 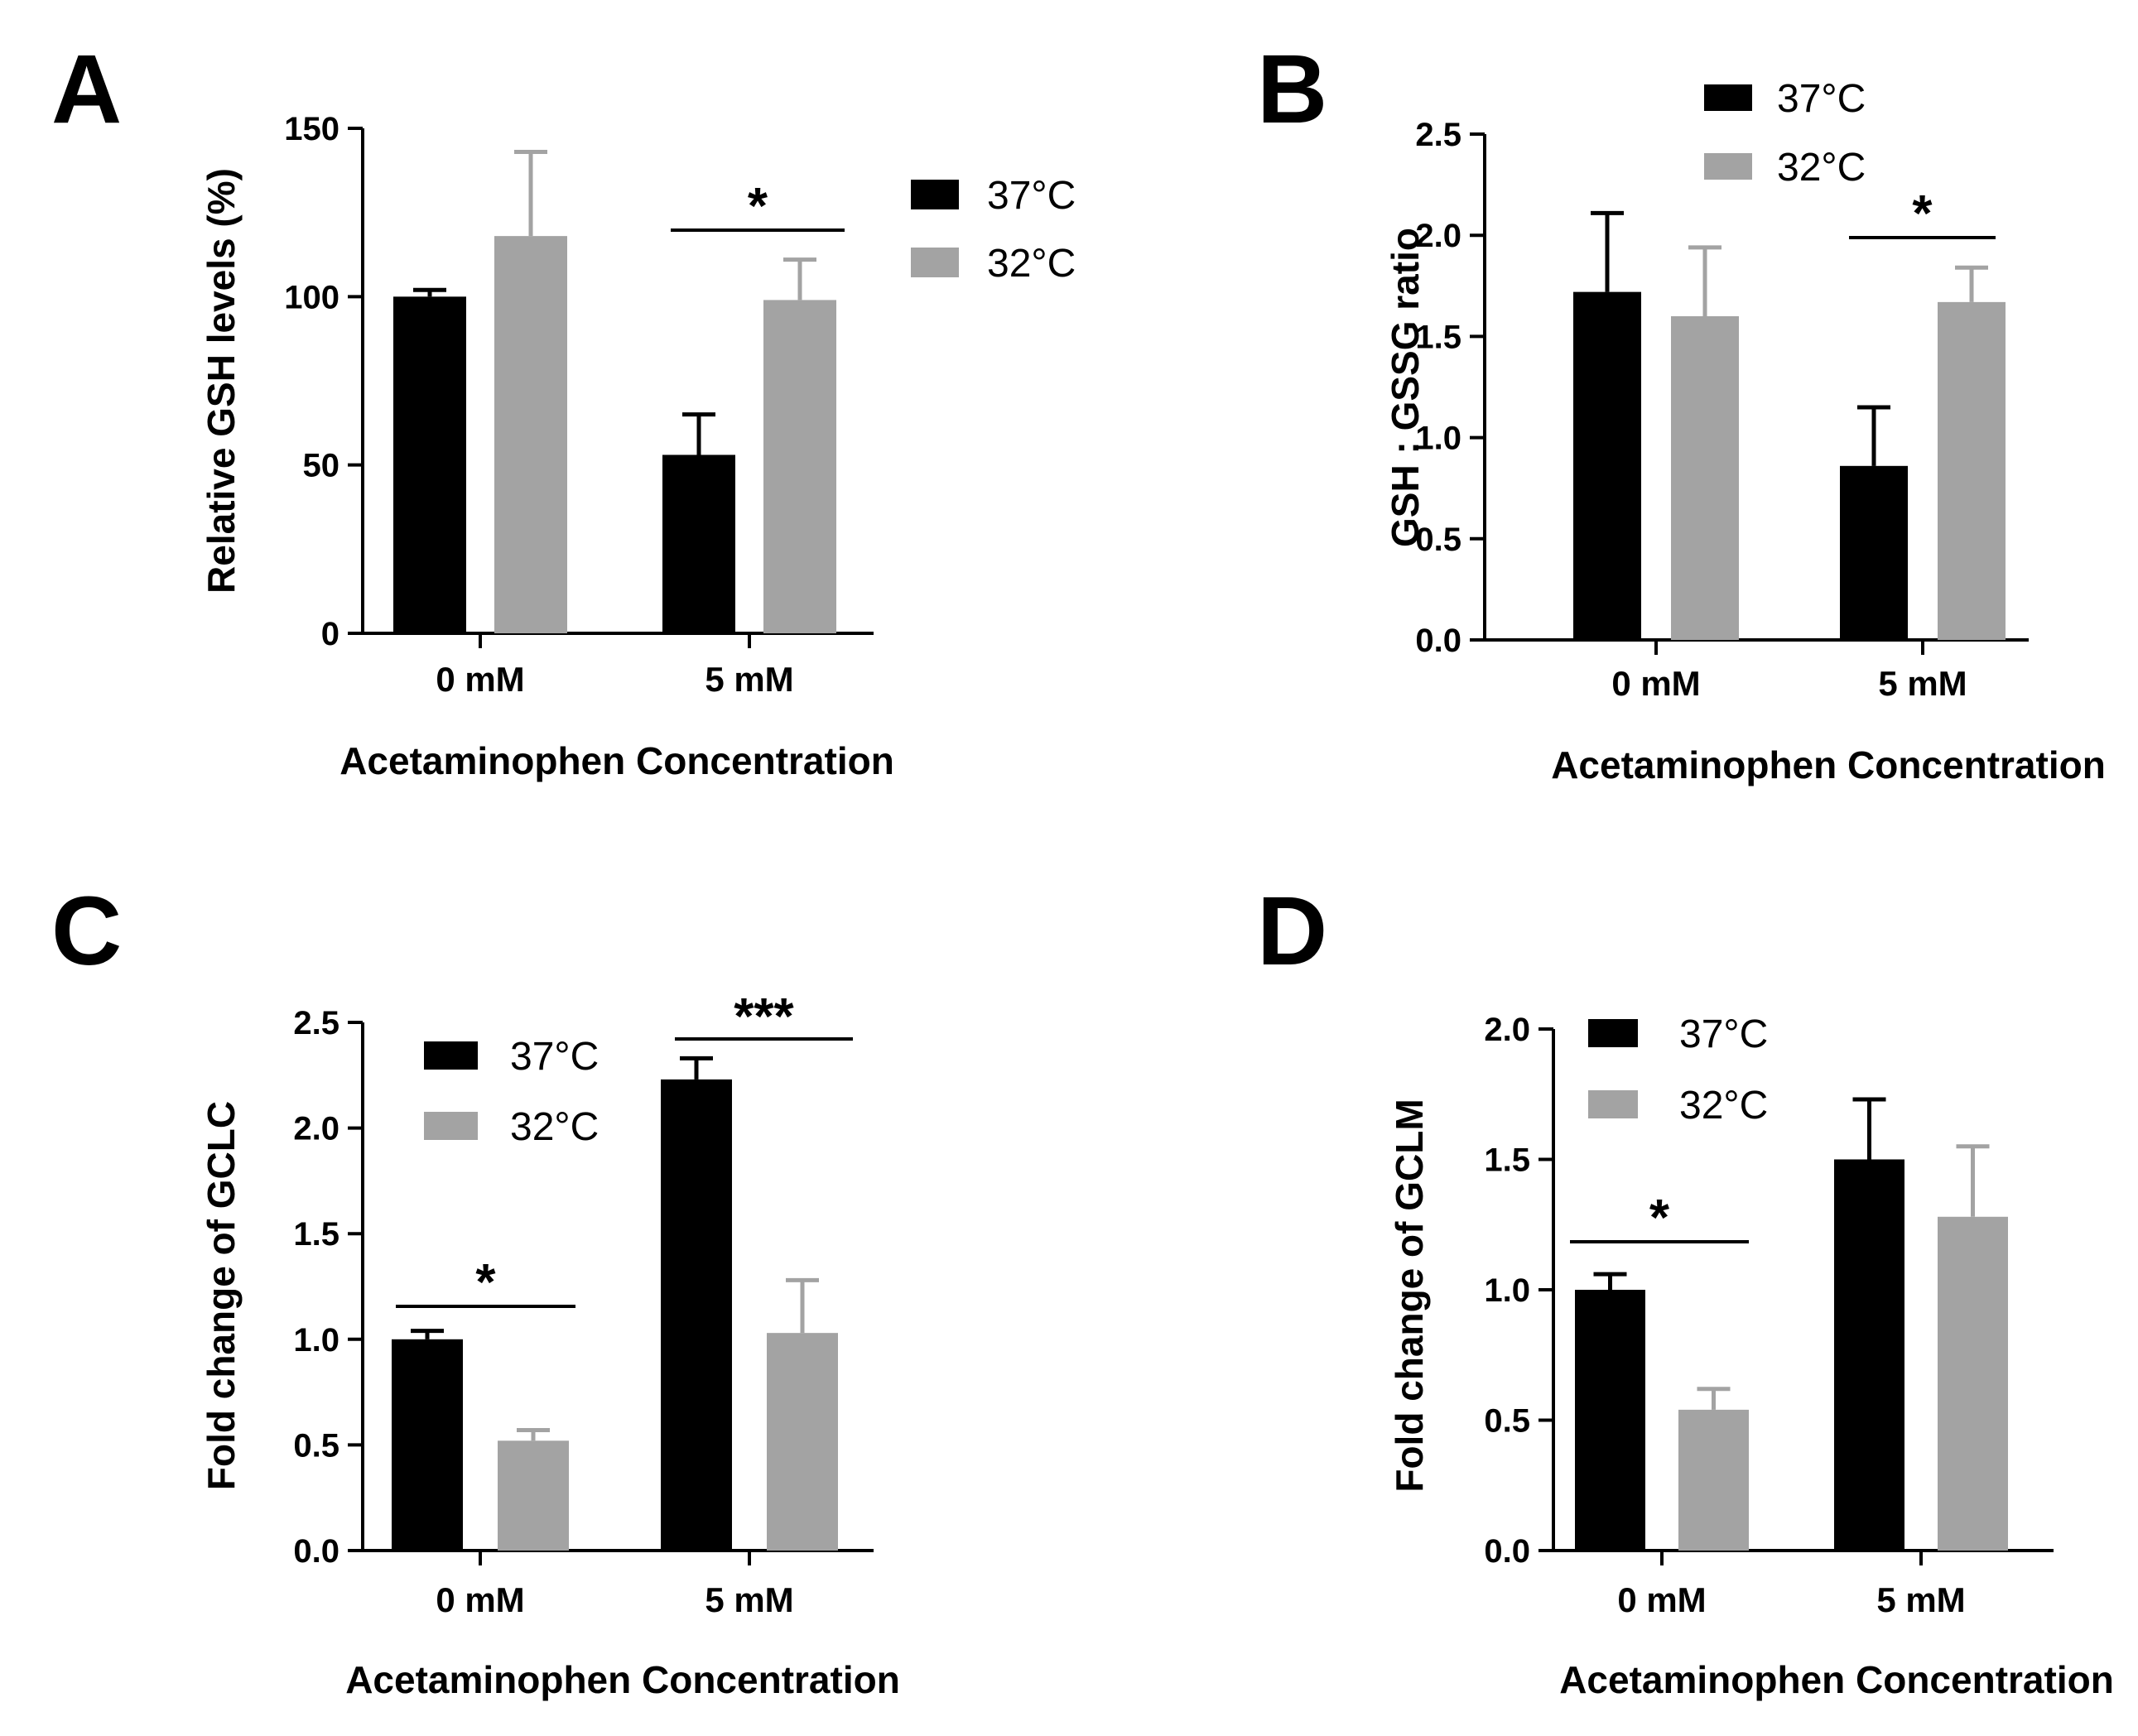 What do you see at coordinates (311, 129) in the screenshot?
I see `y-tick-label: 150` at bounding box center [311, 129].